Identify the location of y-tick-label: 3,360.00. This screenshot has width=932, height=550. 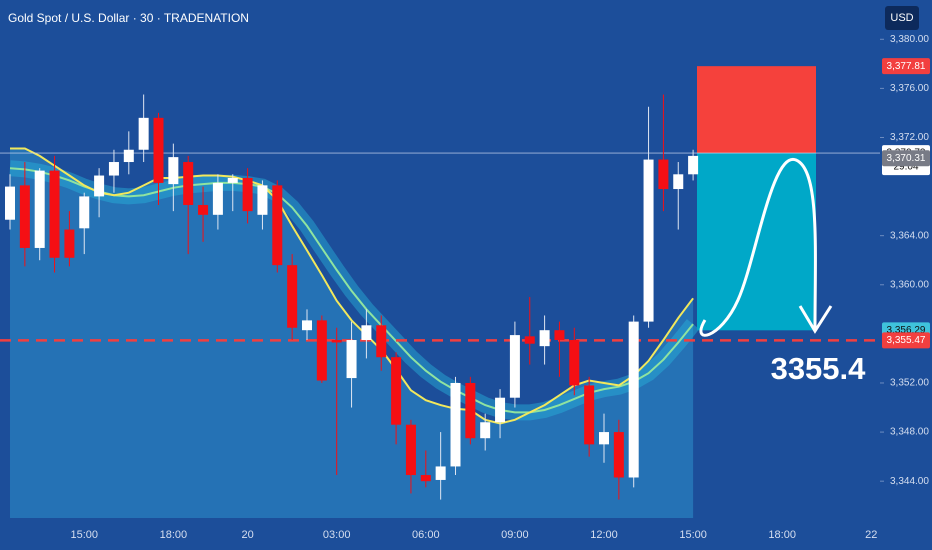
(909, 284).